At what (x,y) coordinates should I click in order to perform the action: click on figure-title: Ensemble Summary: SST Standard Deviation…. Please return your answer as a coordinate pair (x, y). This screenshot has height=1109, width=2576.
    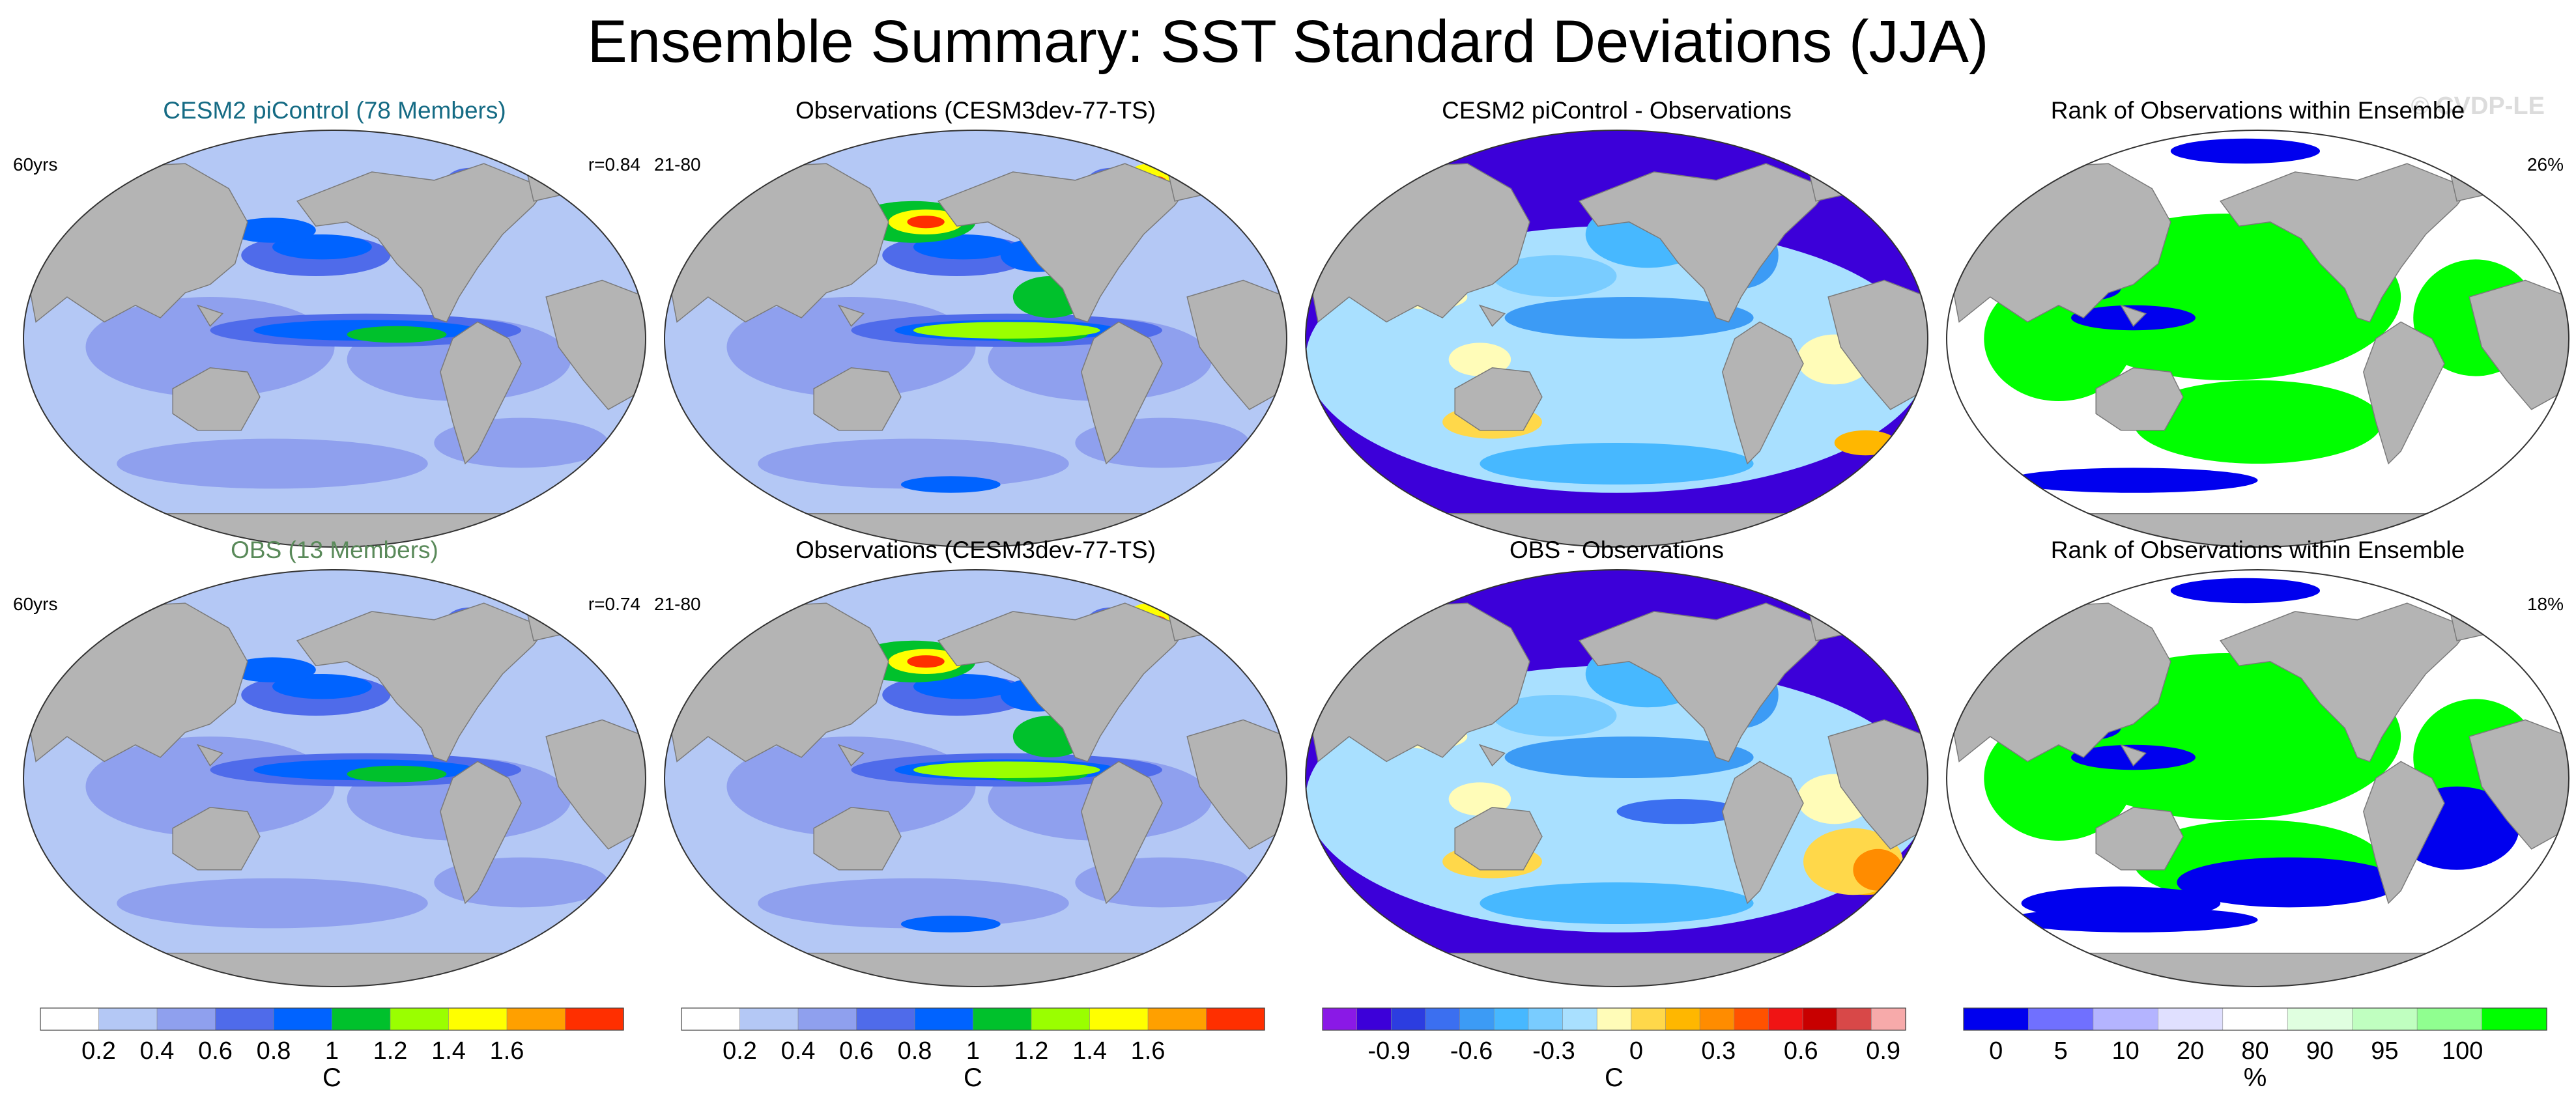
    Looking at the image, I should click on (1288, 42).